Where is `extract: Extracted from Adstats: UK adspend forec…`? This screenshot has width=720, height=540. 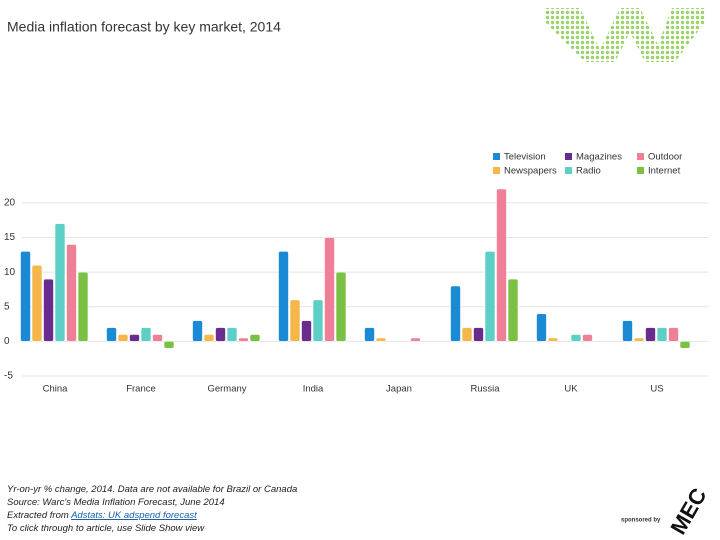
extract: Extracted from Adstats: UK adspend forec… is located at coordinates (152, 515).